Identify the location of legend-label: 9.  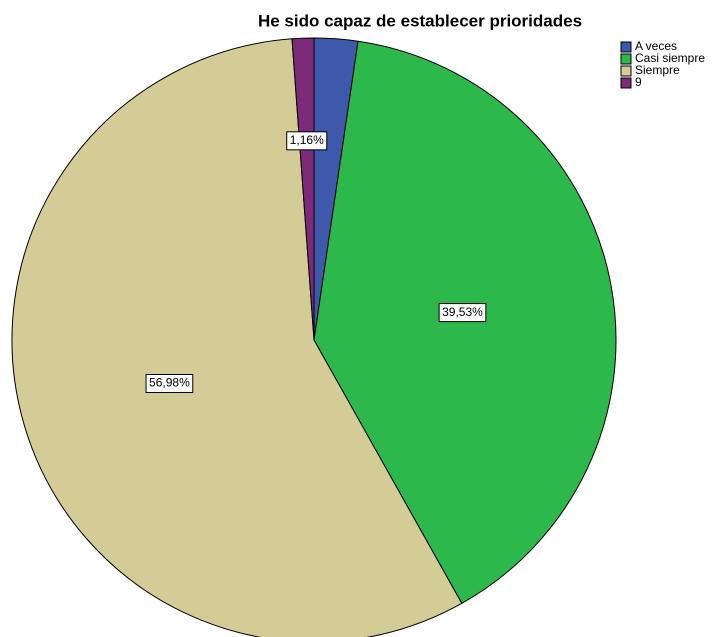
(638, 82).